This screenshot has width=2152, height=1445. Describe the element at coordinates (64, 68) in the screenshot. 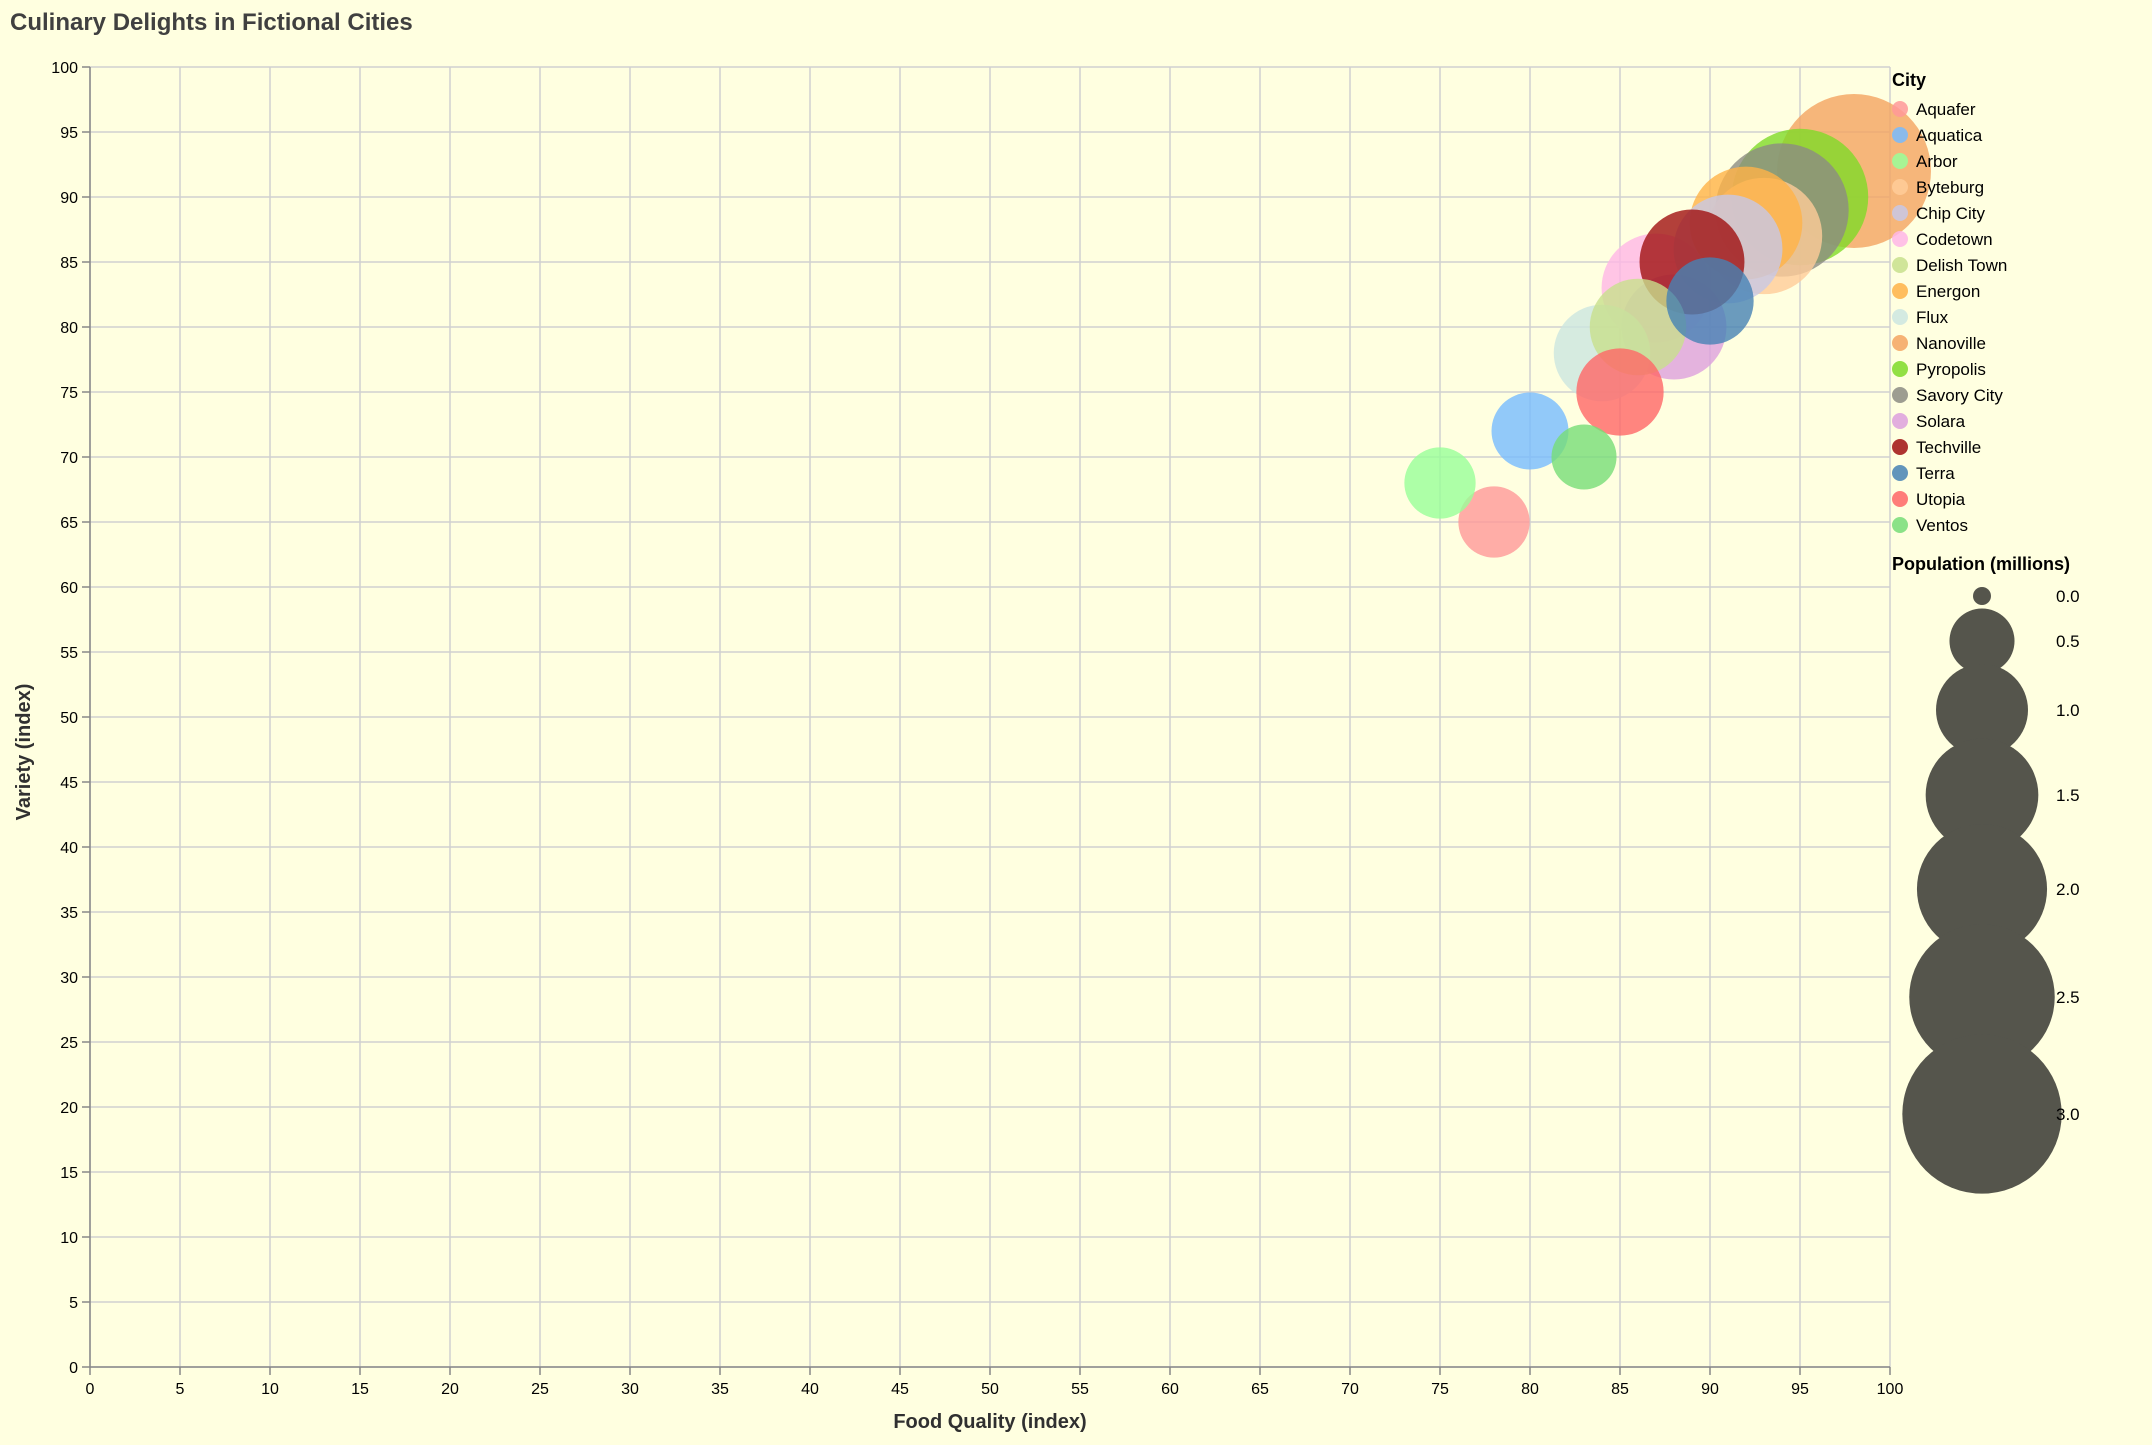

I see `y-tick-label: 100` at that location.